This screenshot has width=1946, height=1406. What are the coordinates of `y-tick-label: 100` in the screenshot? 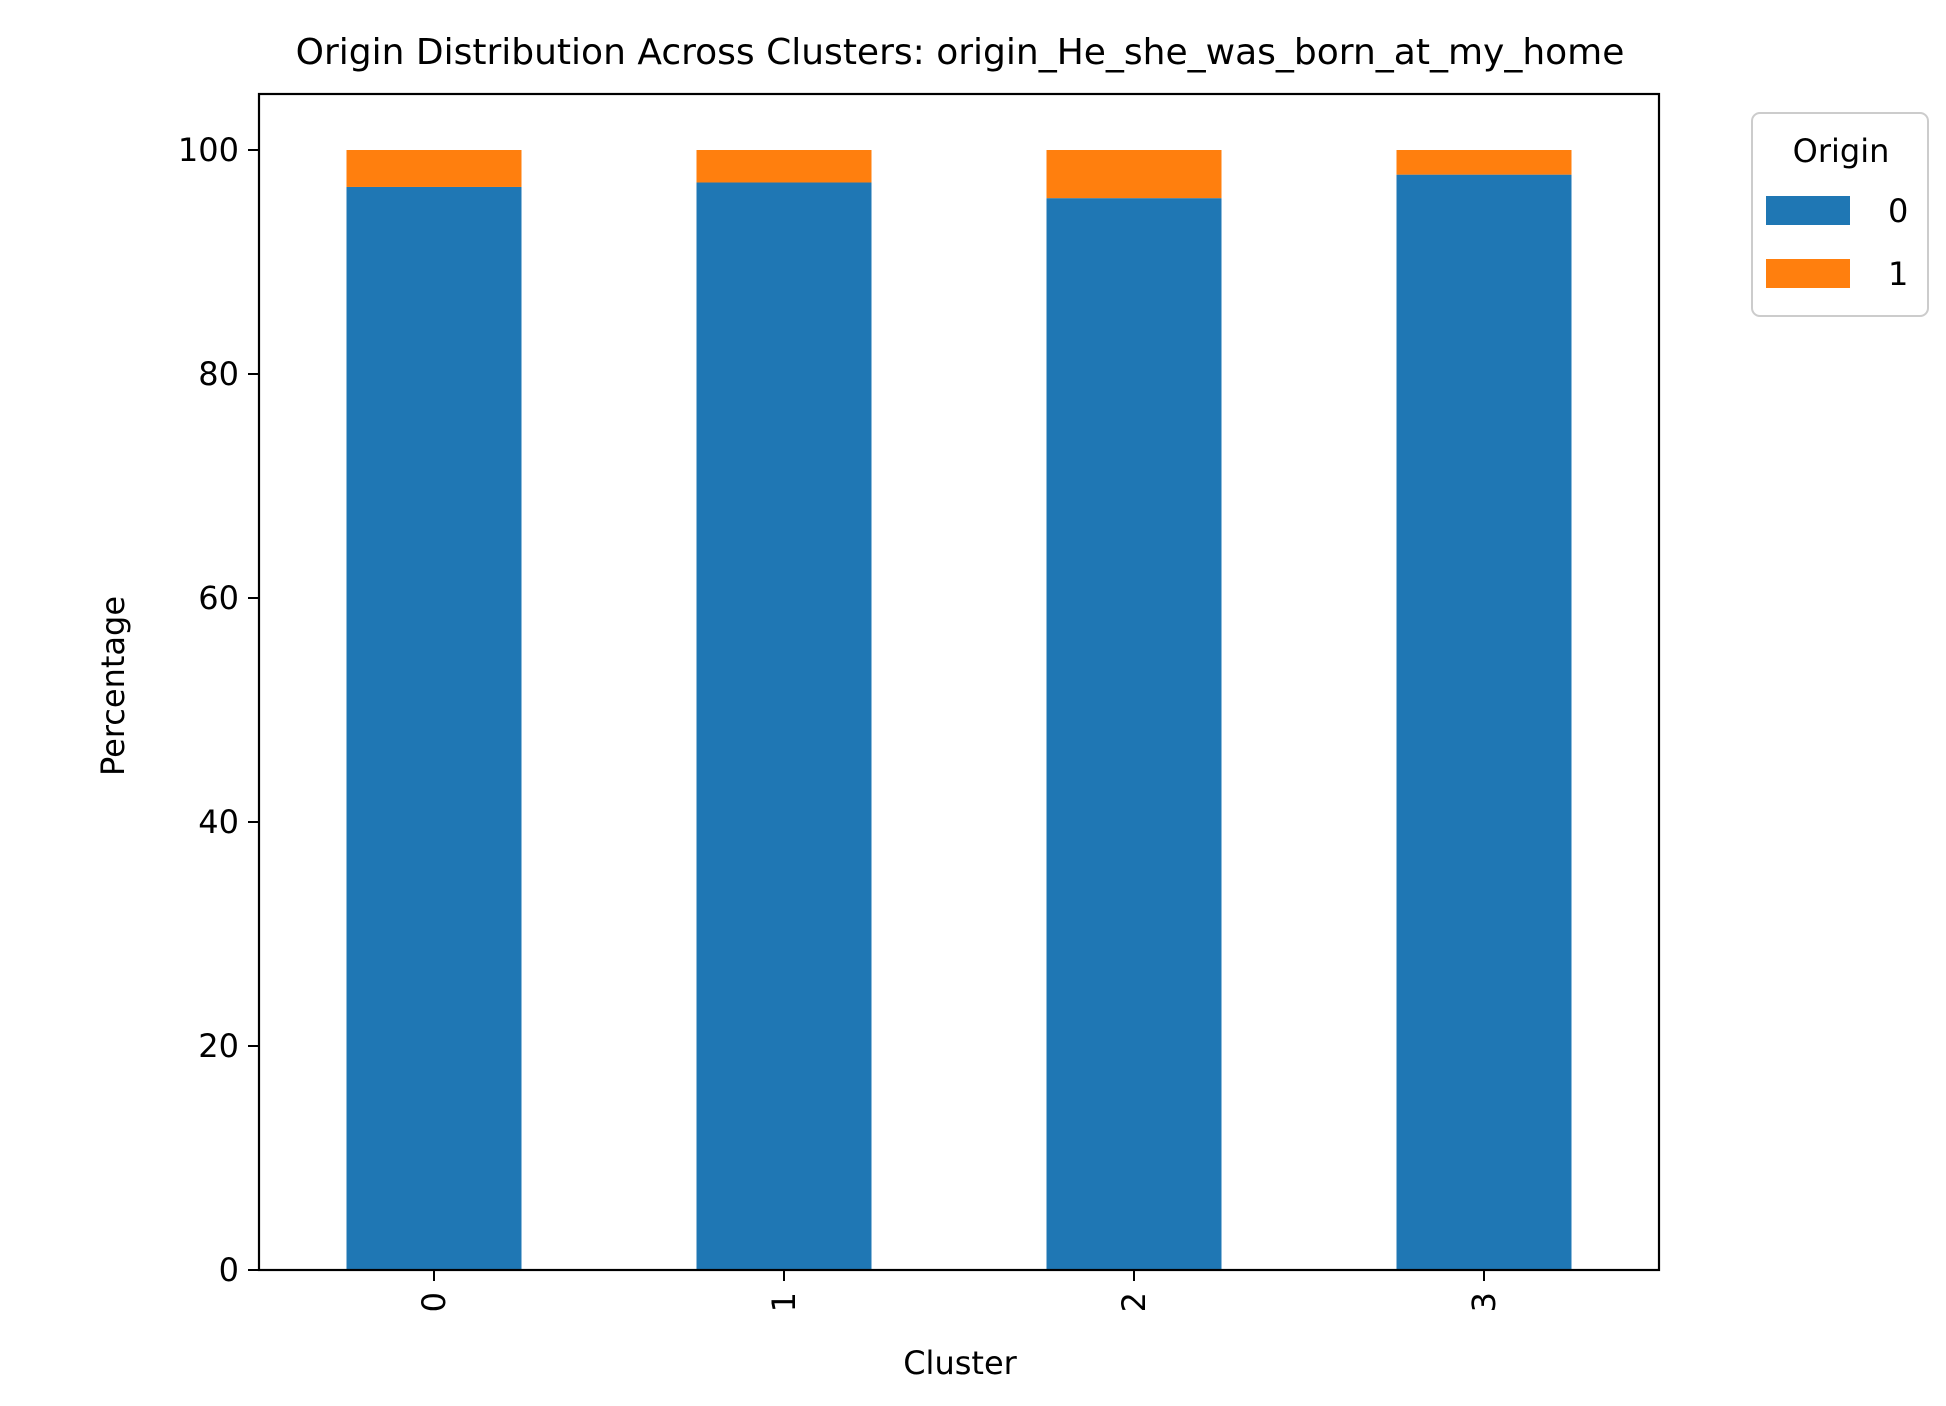 It's located at (208, 150).